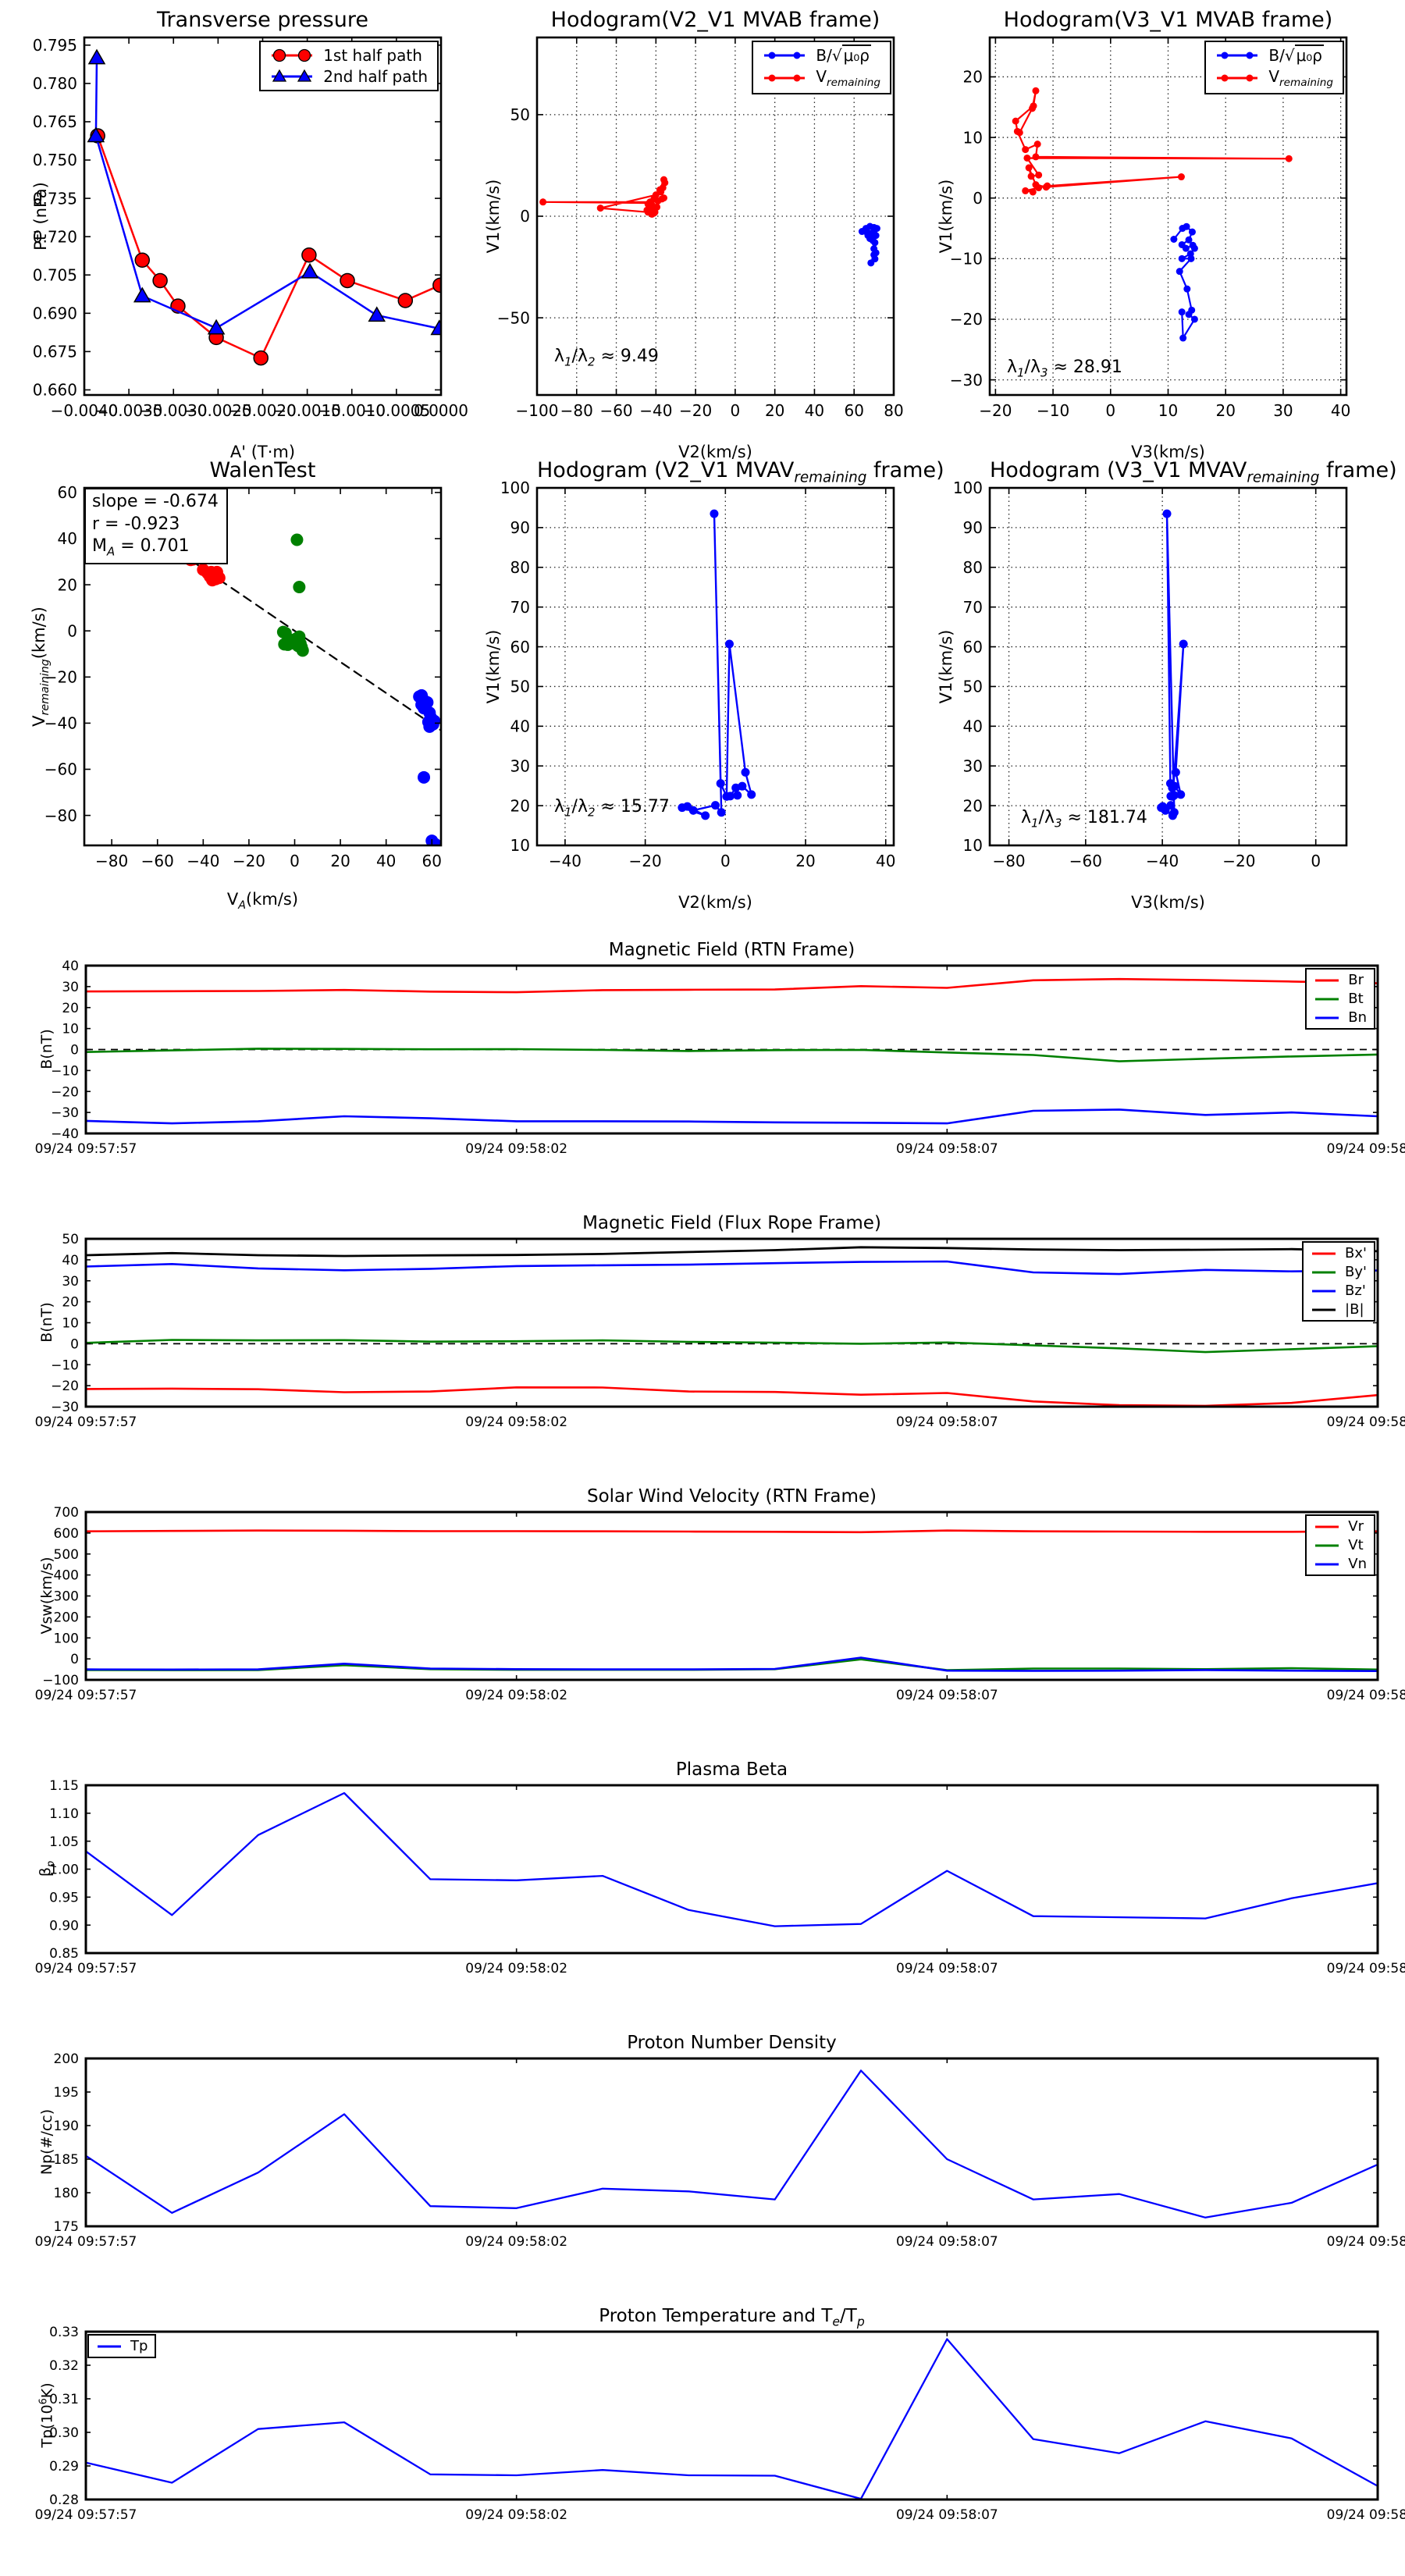 The image size is (1405, 2576). I want to click on walen-fit-stats-box: slope = -0.674 r = -0.923 MA = 0.701, so click(156, 526).